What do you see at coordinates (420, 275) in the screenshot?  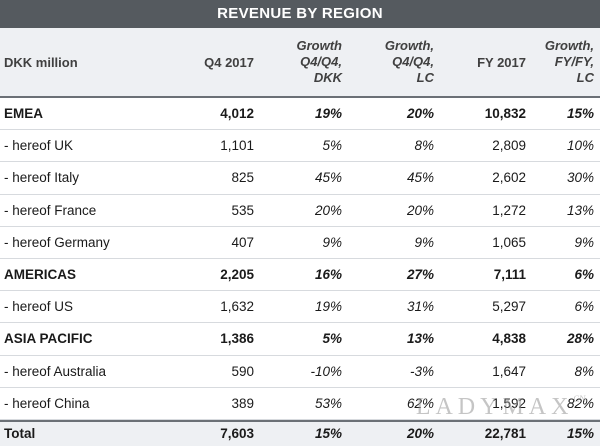 I see `cell-growth-q4-lc: 27%` at bounding box center [420, 275].